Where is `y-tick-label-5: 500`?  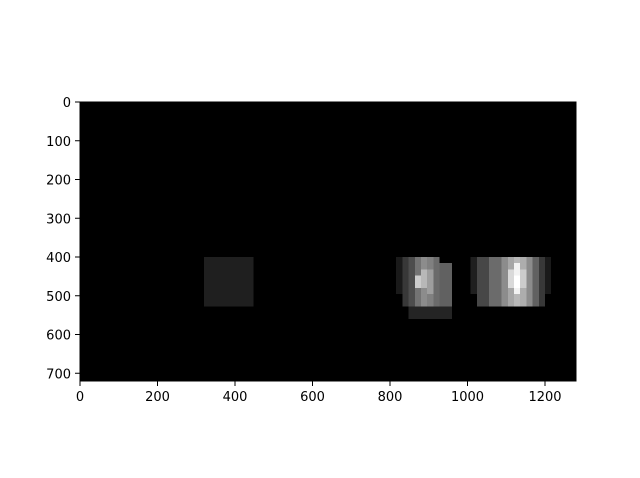 y-tick-label-5: 500 is located at coordinates (58, 297).